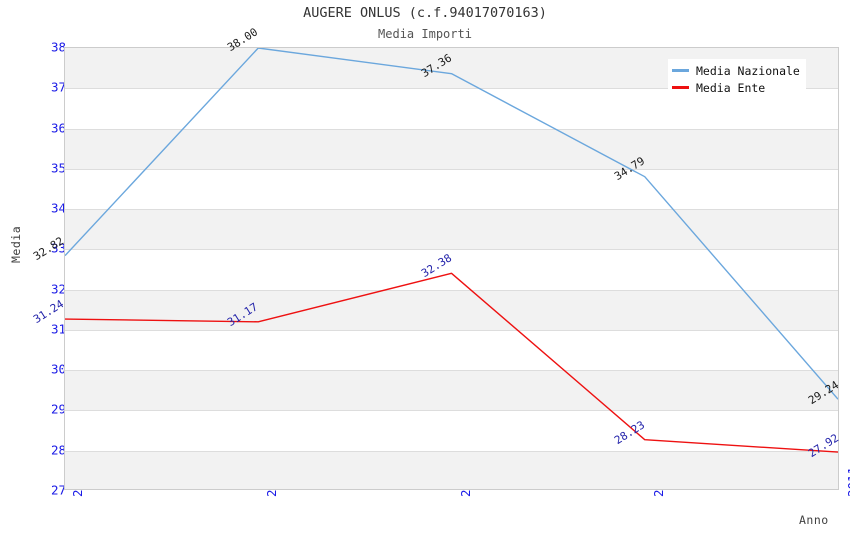 This screenshot has height=550, width=850. What do you see at coordinates (425, 13) in the screenshot?
I see `chart-title: AUGERE ONLUS (c.f.94017070163)` at bounding box center [425, 13].